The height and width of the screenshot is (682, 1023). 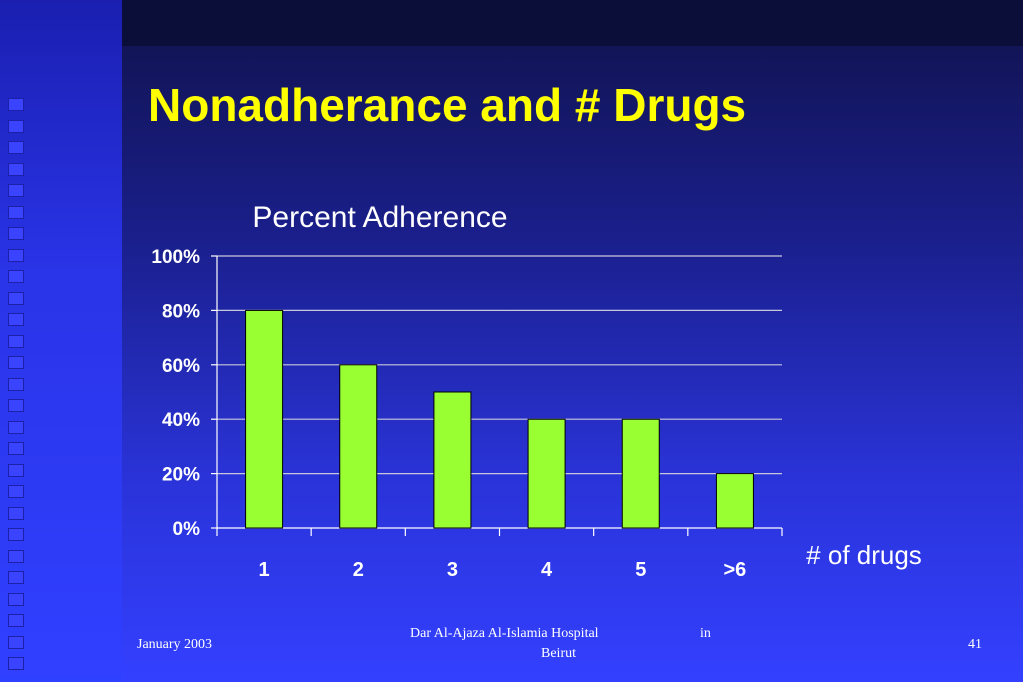 What do you see at coordinates (447, 105) in the screenshot?
I see `slide-title: Nonadherance and # Drugs` at bounding box center [447, 105].